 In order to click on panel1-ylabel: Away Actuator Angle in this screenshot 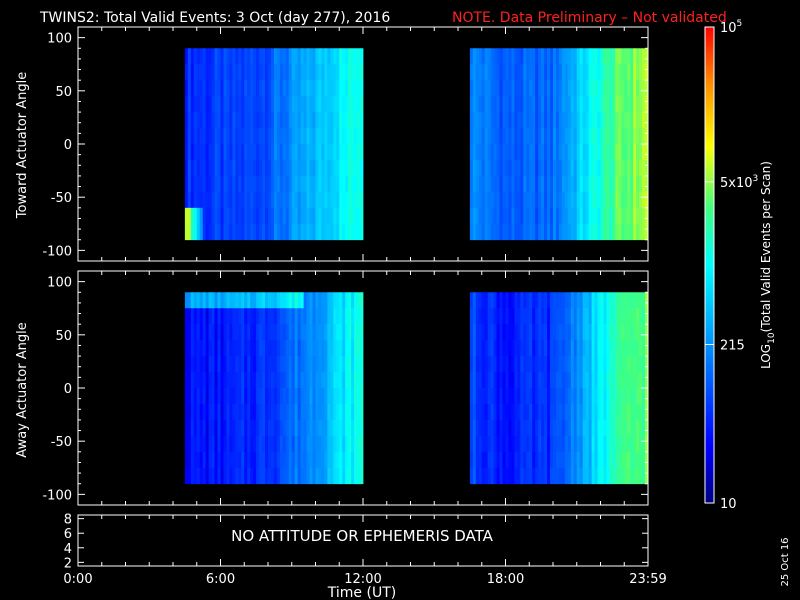, I will do `click(22, 389)`.